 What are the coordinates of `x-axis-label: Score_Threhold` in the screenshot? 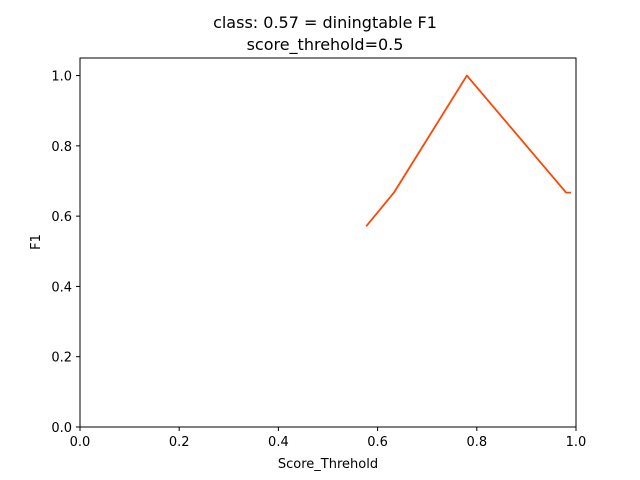 It's located at (328, 464).